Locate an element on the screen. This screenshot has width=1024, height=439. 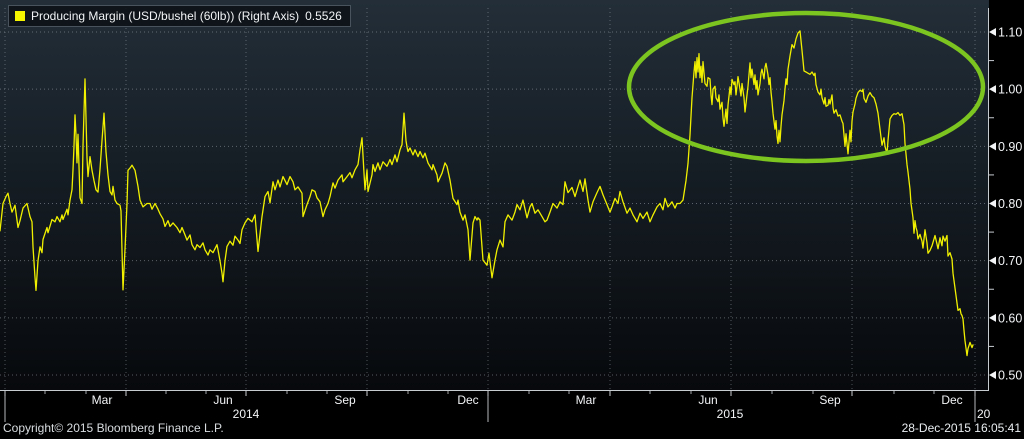
timestamp-text: 28-Dec-2015 16:05:41 is located at coordinates (961, 428).